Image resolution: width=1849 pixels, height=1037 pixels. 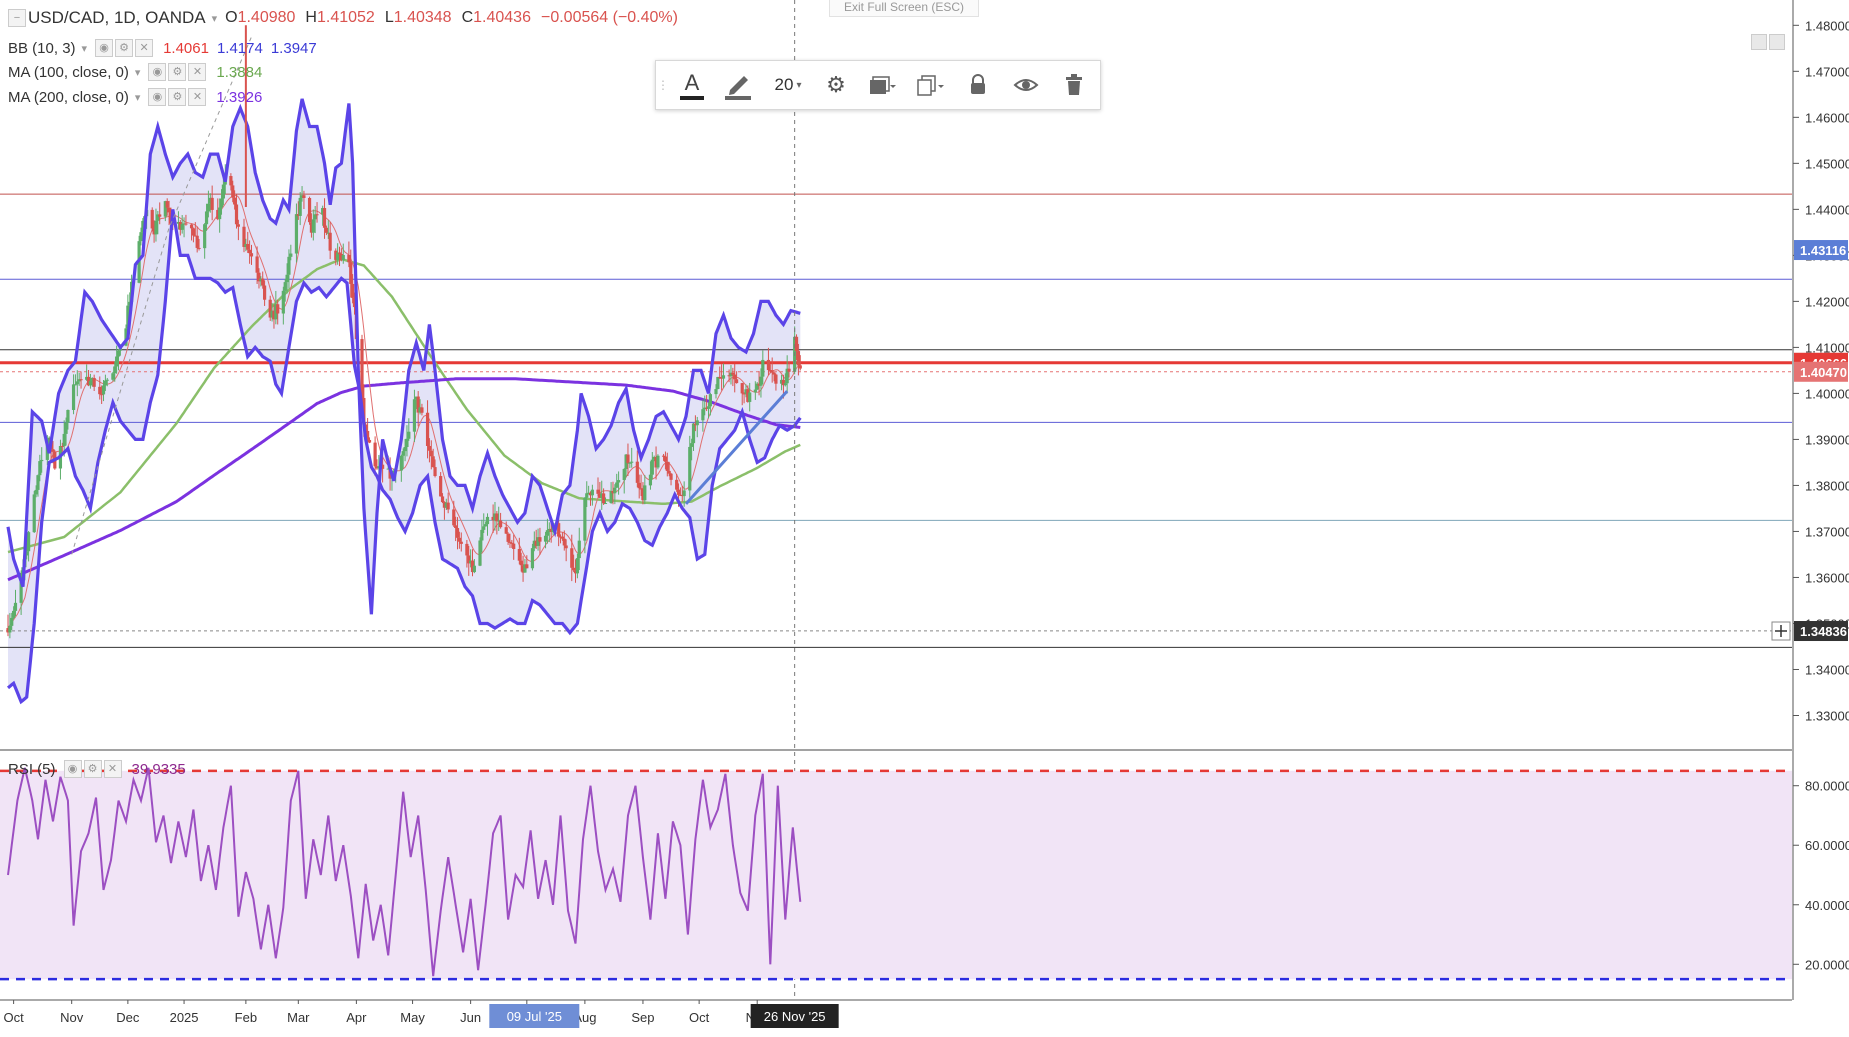 I want to click on rsi-legend-row: RSI (5) ◉ ⚙ ✕ 39.9335, so click(x=97, y=769).